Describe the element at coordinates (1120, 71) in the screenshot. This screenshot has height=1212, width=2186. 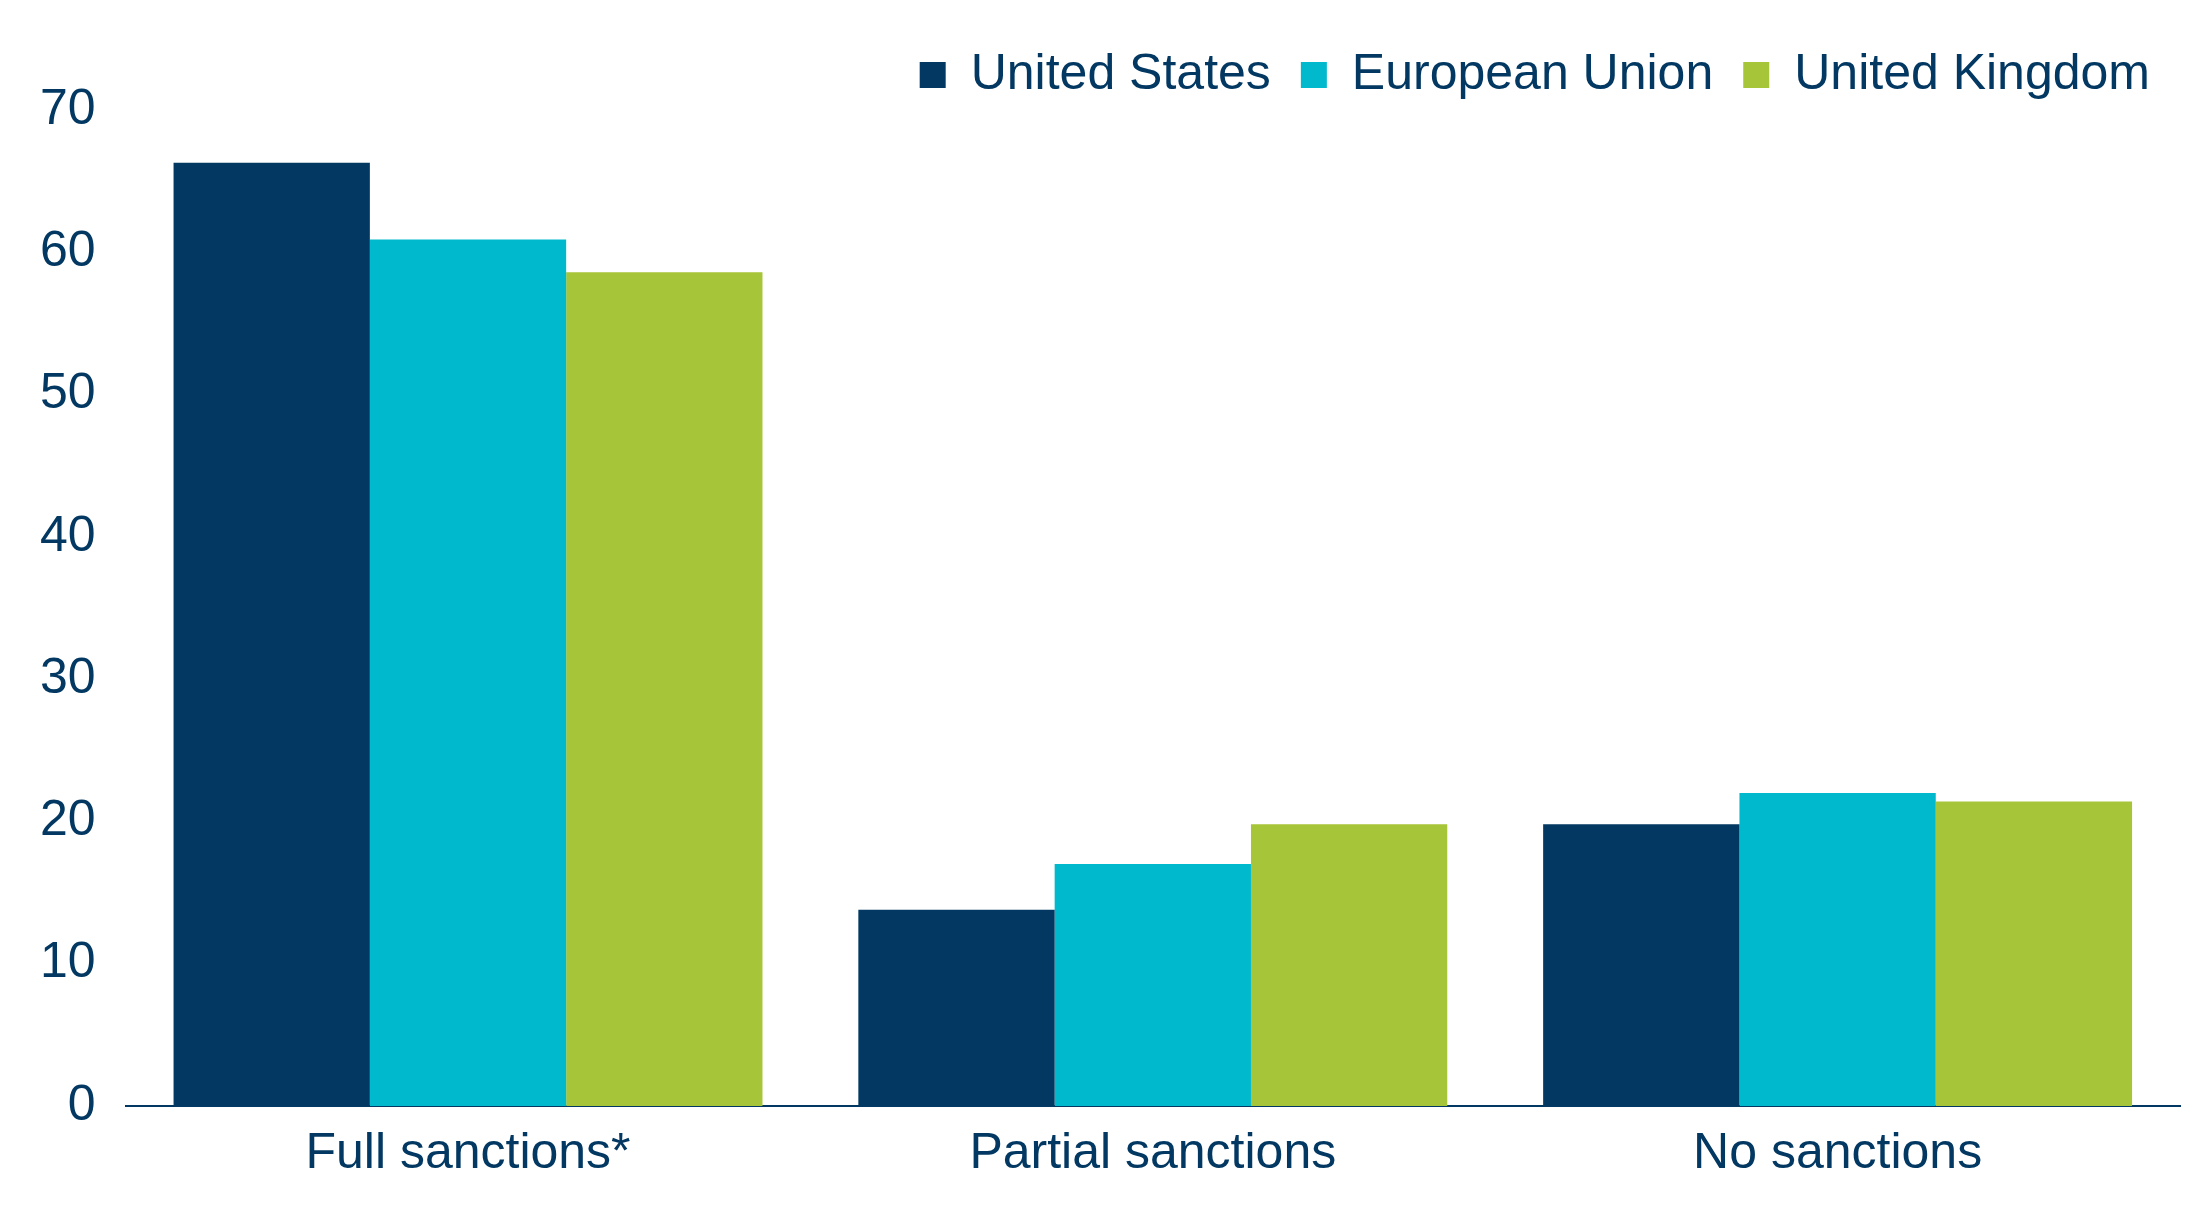
I see `legend-label: United States` at that location.